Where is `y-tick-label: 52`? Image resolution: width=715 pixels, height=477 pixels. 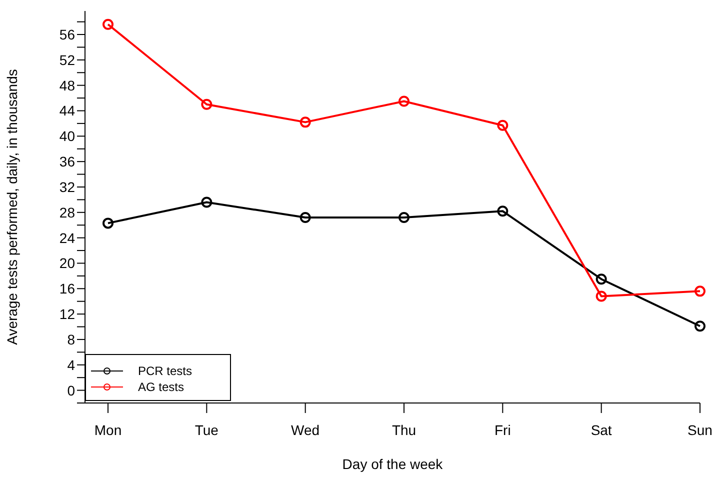 y-tick-label: 52 is located at coordinates (67, 60).